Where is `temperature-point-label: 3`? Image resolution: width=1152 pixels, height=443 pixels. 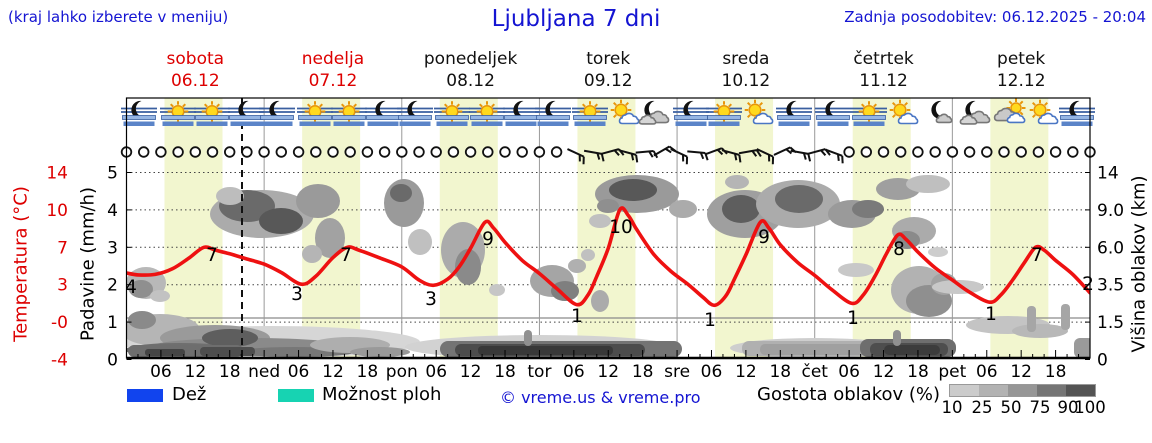 temperature-point-label: 3 is located at coordinates (297, 294).